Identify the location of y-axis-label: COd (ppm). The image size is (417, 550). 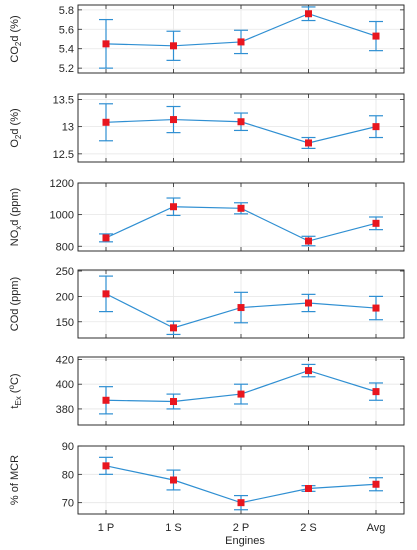
(15, 304).